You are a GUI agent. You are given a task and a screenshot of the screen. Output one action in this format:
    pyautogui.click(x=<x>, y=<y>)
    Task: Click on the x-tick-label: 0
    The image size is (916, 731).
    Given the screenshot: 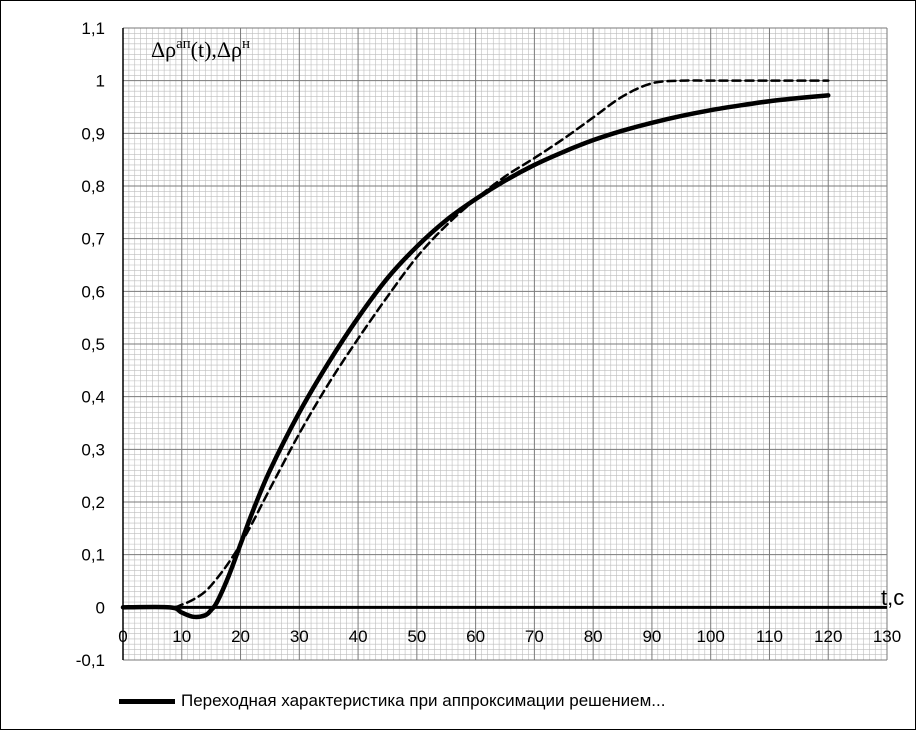 What is the action you would take?
    pyautogui.click(x=122, y=636)
    